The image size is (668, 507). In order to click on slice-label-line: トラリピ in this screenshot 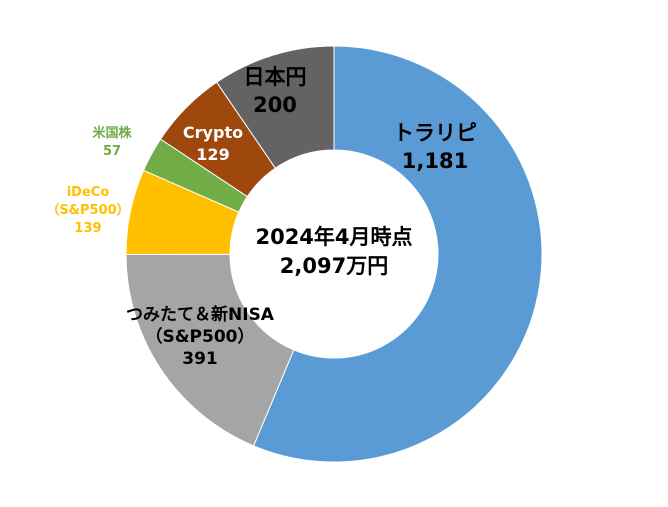, I will do `click(435, 133)`.